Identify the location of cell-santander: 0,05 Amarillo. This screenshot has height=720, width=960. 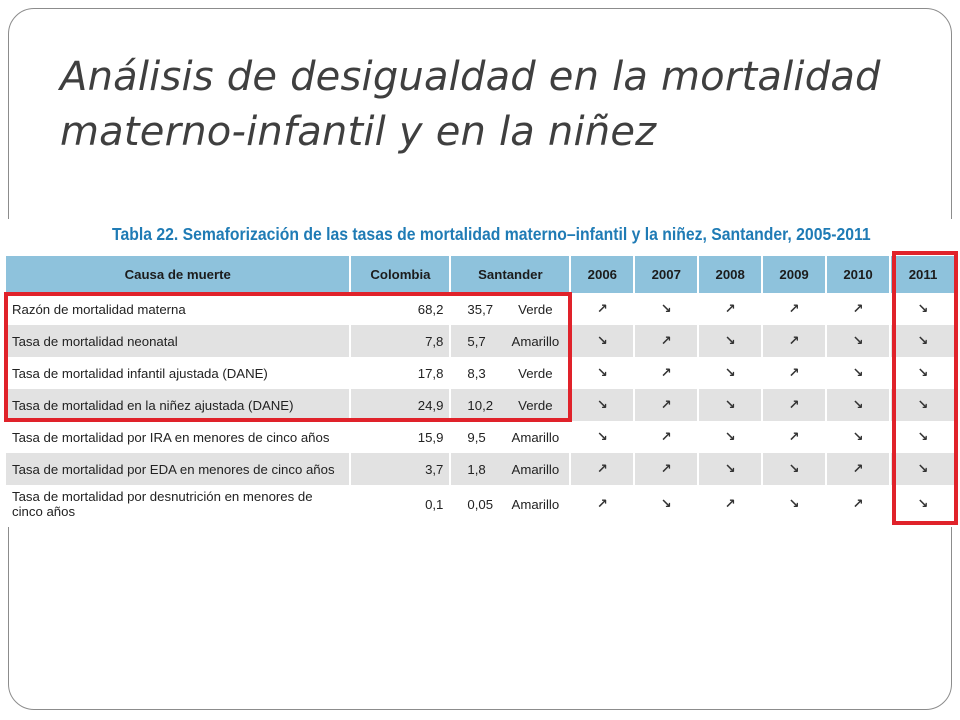
(511, 504).